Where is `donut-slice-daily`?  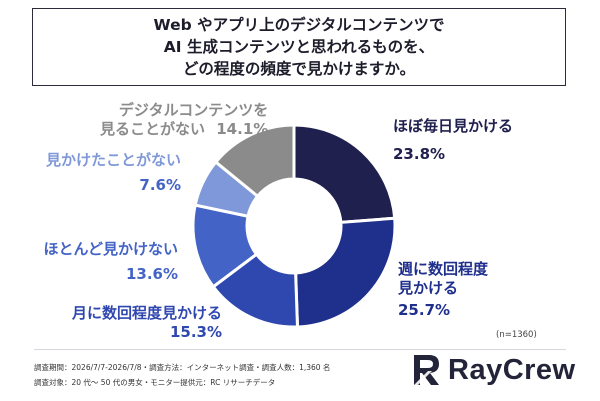
donut-slice-daily is located at coordinates (344, 174).